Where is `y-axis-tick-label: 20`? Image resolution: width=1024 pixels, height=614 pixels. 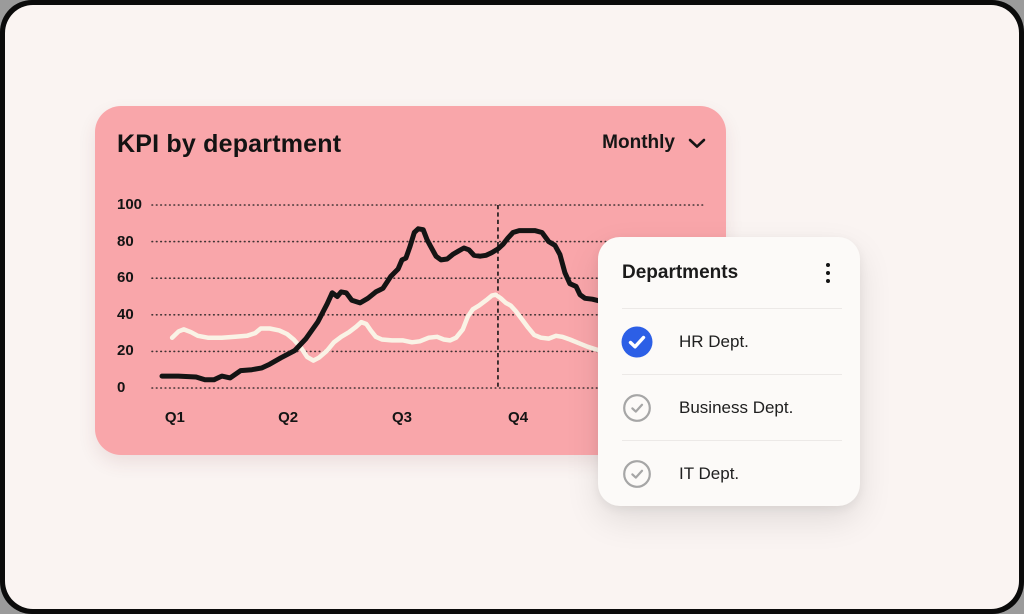 y-axis-tick-label: 20 is located at coordinates (125, 351).